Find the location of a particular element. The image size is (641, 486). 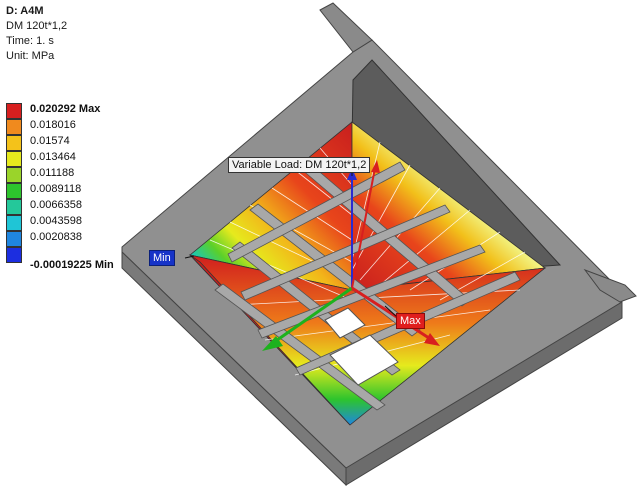

min-probe-label: Min is located at coordinates (162, 258).